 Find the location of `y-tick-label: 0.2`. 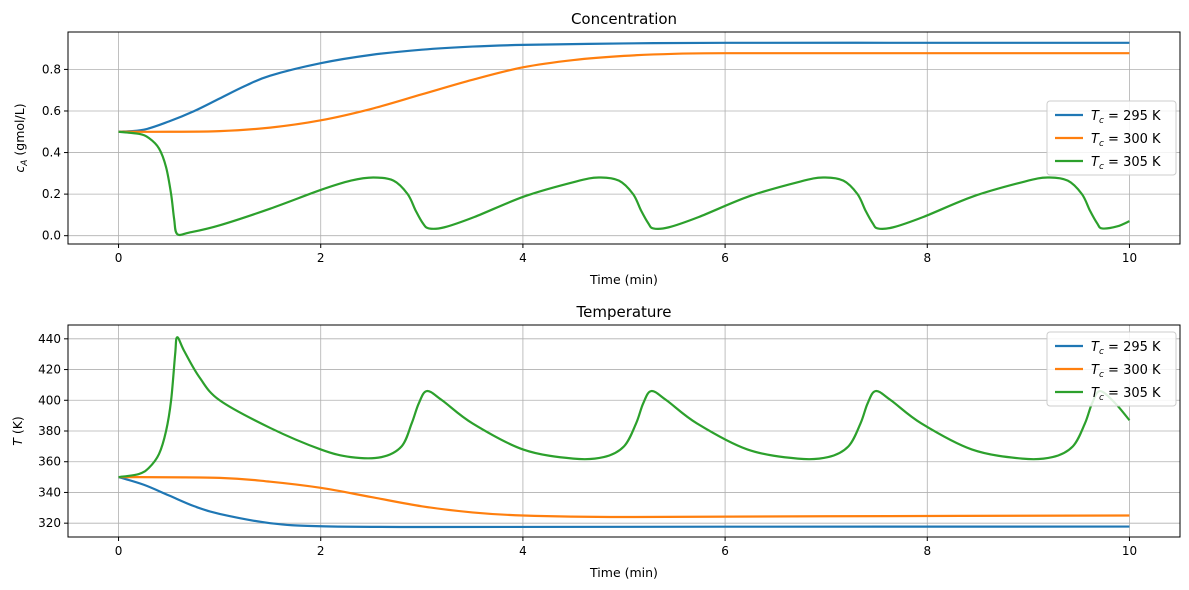

y-tick-label: 0.2 is located at coordinates (51, 194).